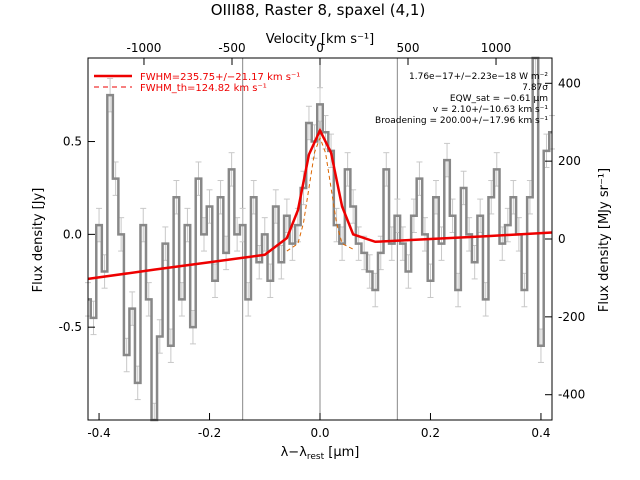 The image size is (640, 480). I want to click on thermal-profile-dashed, so click(320, 194).